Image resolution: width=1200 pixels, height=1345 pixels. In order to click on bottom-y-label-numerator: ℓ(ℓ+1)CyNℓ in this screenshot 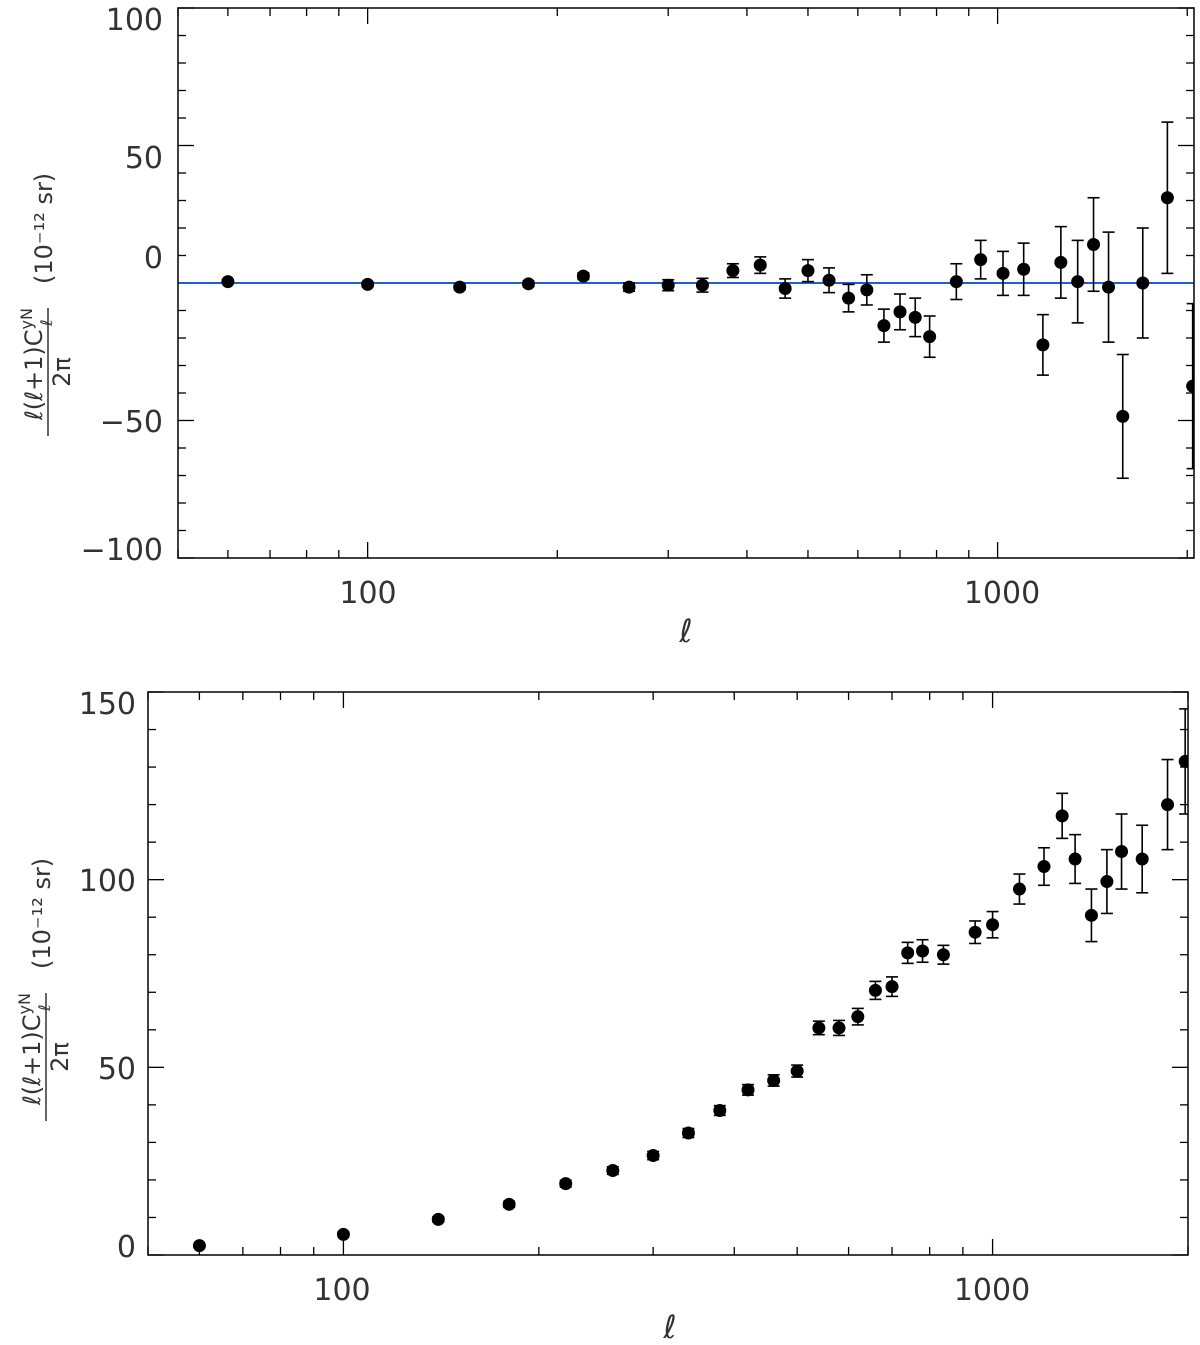, I will do `click(34, 1049)`.